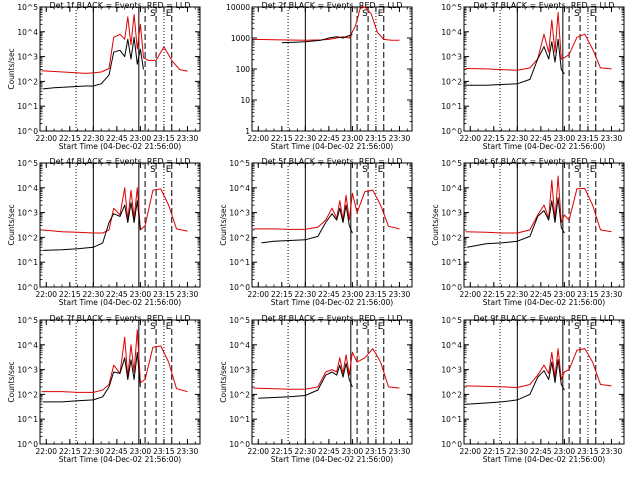  Describe the element at coordinates (247, 131) in the screenshot. I see `y-tick-label: 1` at that location.